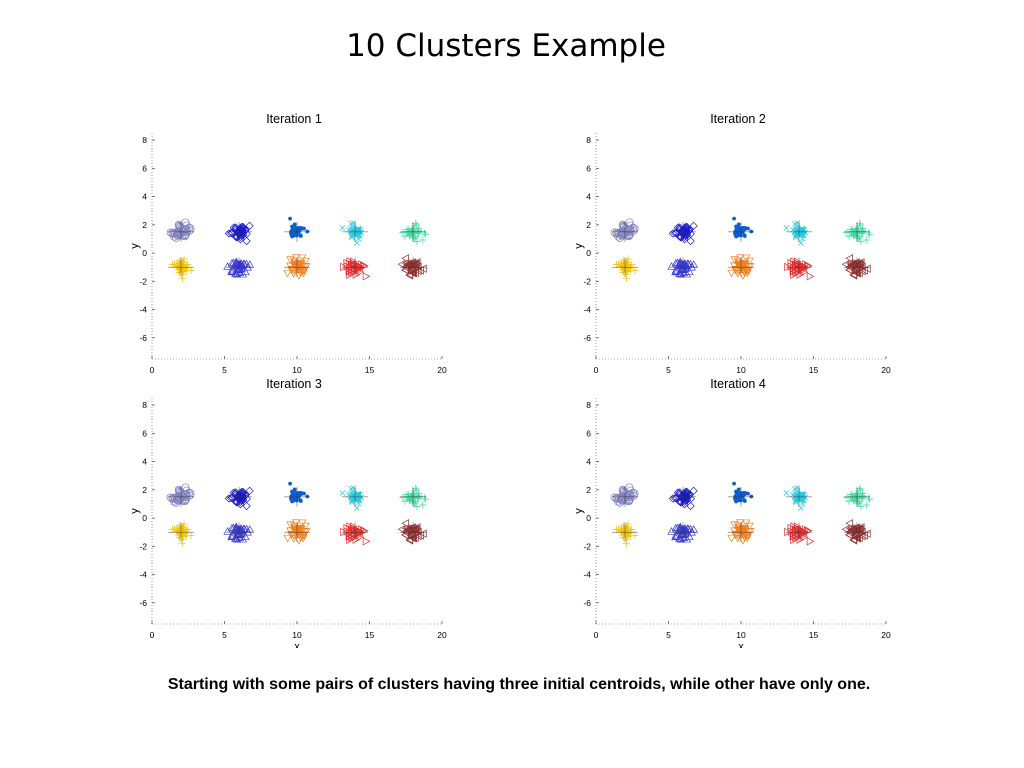  What do you see at coordinates (143, 603) in the screenshot?
I see `y-tick-label: -6` at bounding box center [143, 603].